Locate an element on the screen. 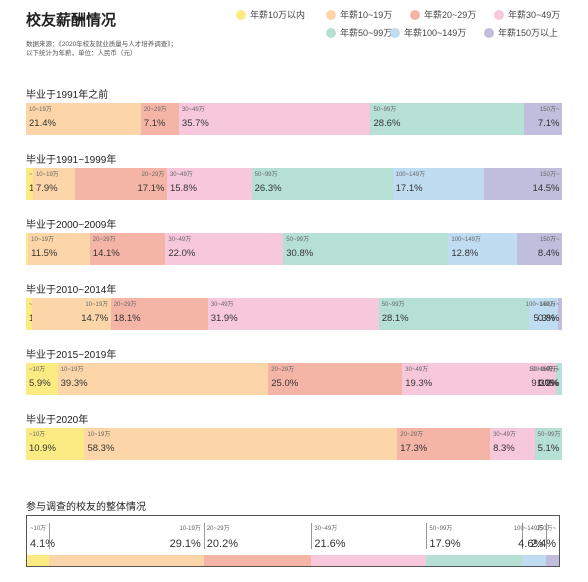 The height and width of the screenshot is (582, 588). overall-value-label: 21.6% is located at coordinates (330, 544).